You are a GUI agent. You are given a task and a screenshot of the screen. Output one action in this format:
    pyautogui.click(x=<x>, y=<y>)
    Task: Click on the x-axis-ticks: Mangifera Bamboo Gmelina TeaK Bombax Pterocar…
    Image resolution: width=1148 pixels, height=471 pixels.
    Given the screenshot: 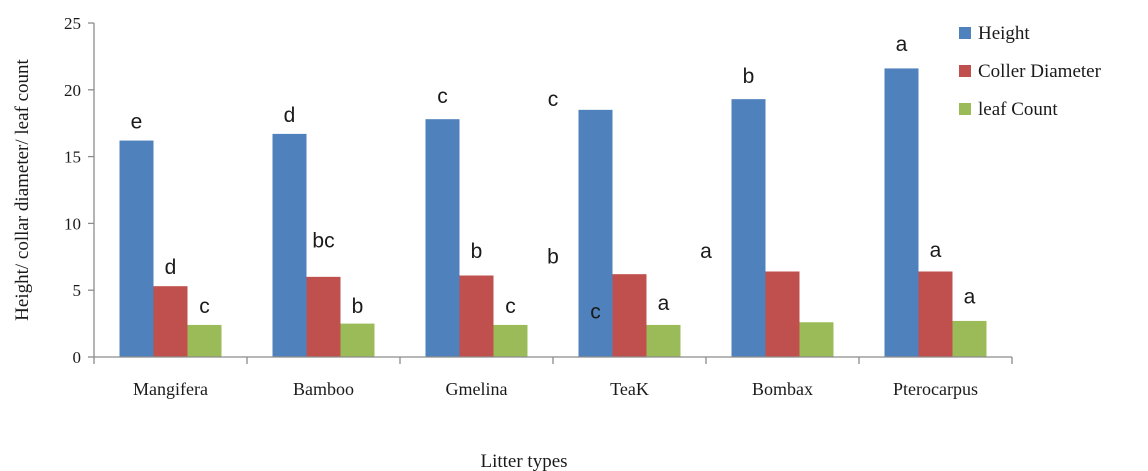 What is the action you would take?
    pyautogui.click(x=553, y=378)
    